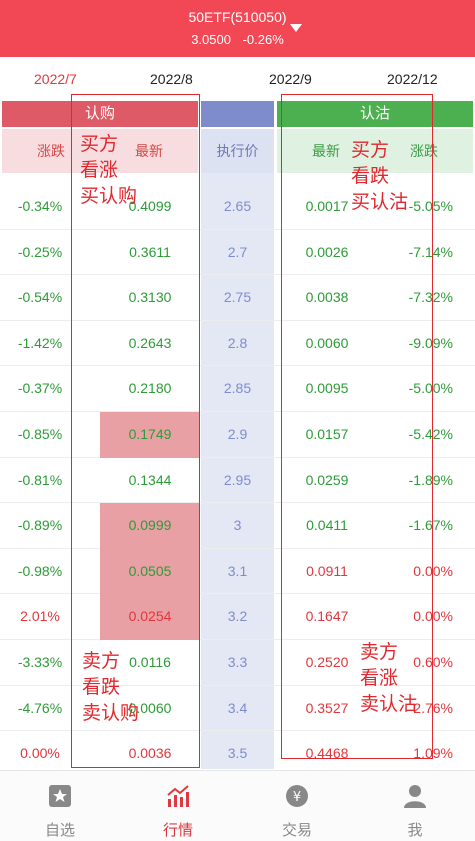  I want to click on call-change-cell: -0.25%, so click(40, 251).